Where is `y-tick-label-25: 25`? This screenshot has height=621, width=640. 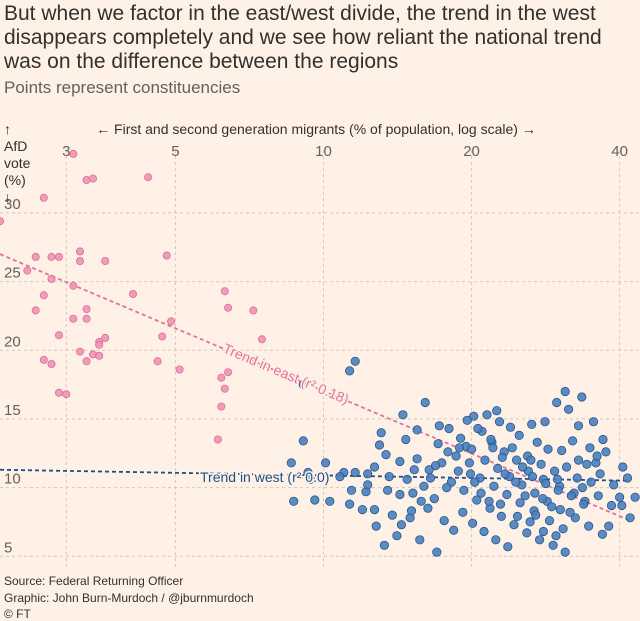 y-tick-label-25: 25 is located at coordinates (12, 273).